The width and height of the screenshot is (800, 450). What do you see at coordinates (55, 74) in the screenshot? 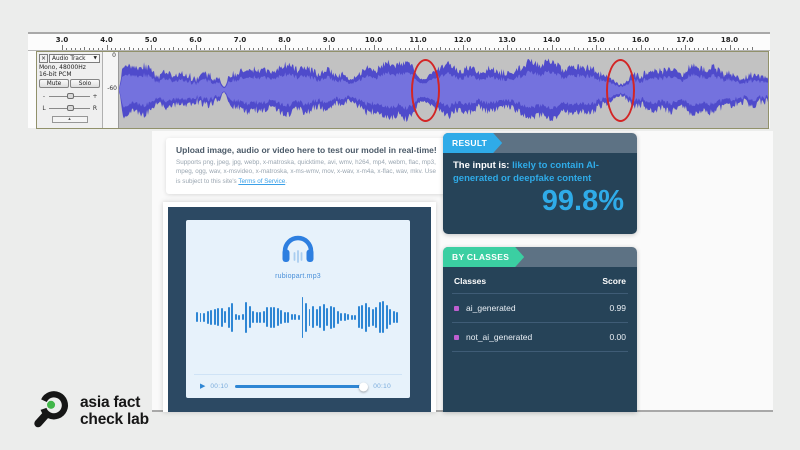
I see `track-format-line2: 16-bit PCM` at bounding box center [55, 74].